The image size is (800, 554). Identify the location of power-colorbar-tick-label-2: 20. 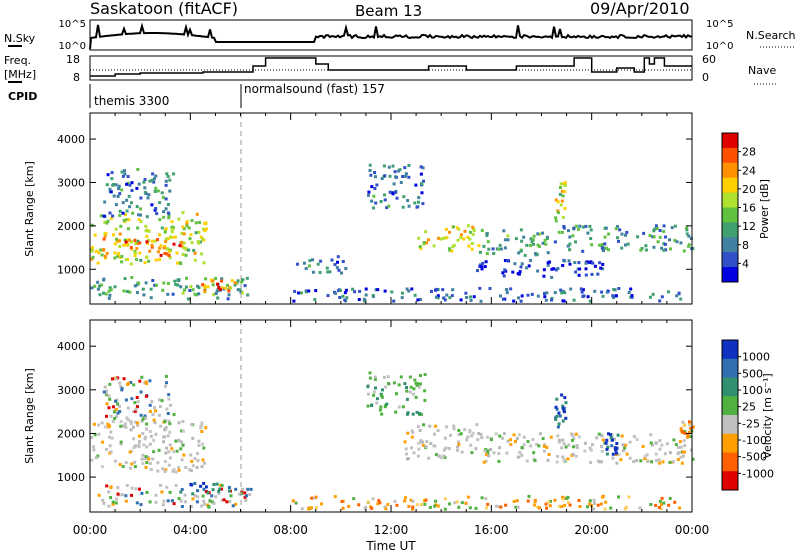
(749, 189).